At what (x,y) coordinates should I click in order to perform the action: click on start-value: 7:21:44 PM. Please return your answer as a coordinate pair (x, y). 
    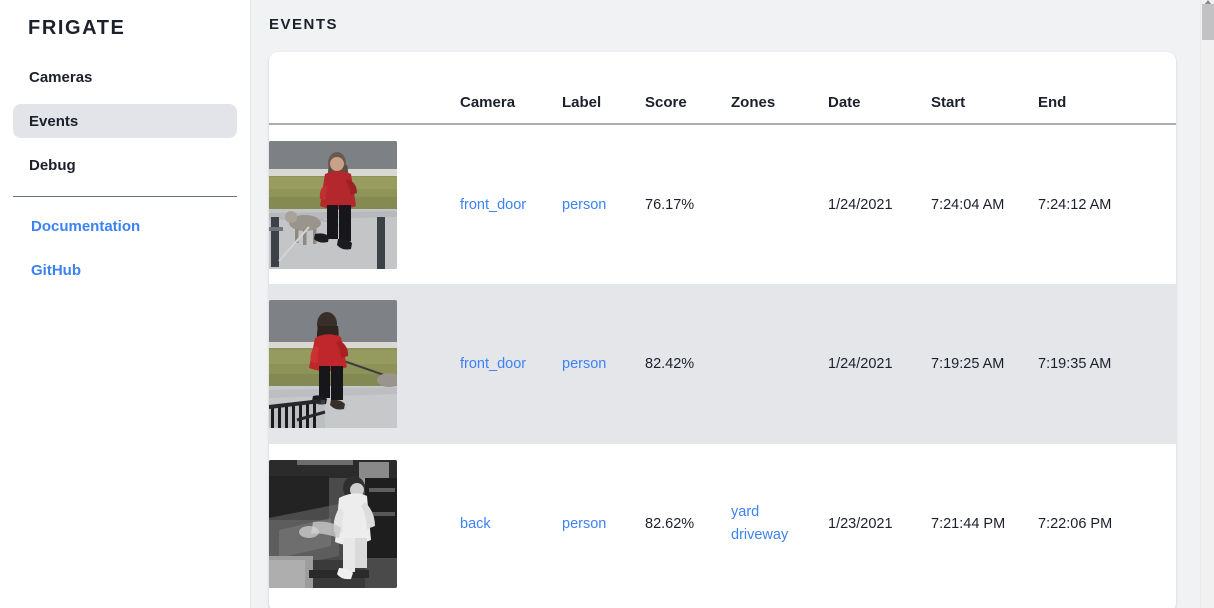
    Looking at the image, I should click on (968, 524).